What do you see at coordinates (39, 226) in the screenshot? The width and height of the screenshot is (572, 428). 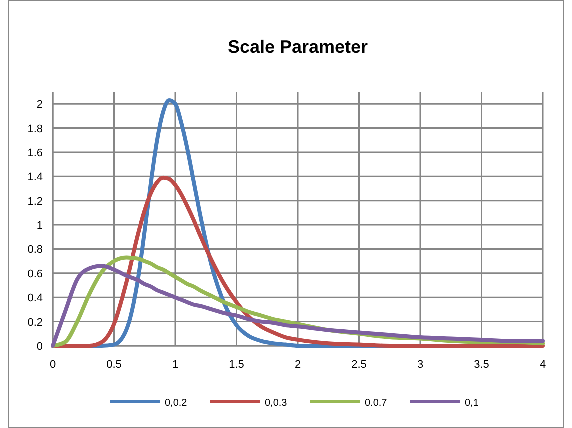 I see `y-tick-label: 1` at bounding box center [39, 226].